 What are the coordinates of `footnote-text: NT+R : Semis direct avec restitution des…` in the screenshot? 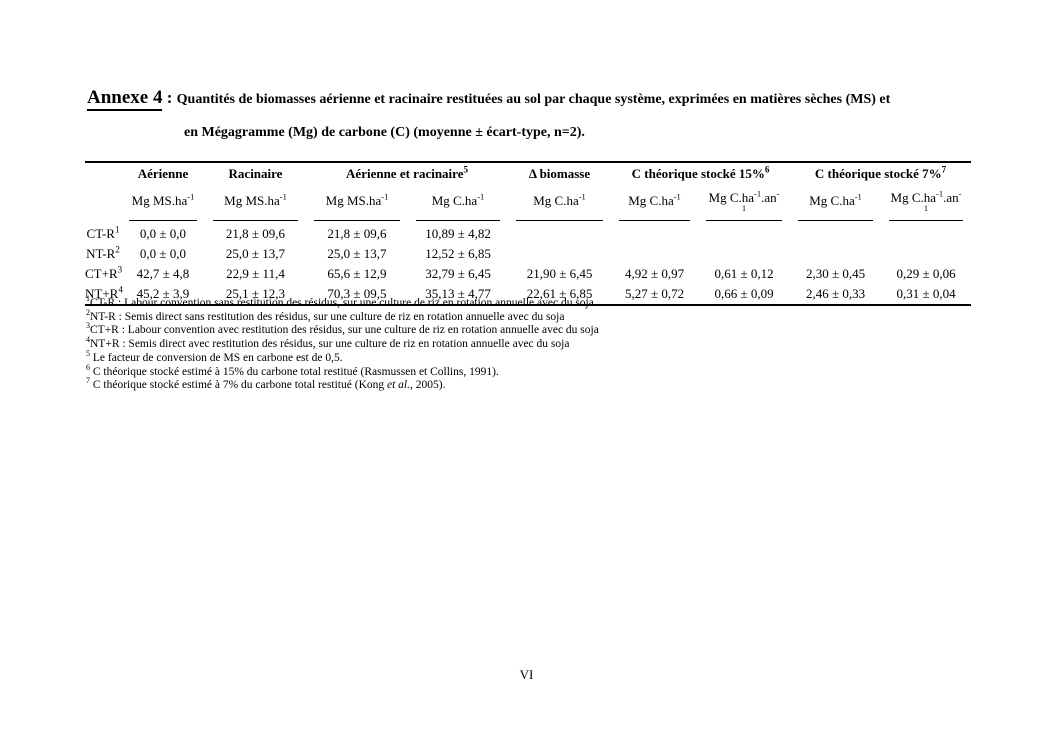 It's located at (330, 344).